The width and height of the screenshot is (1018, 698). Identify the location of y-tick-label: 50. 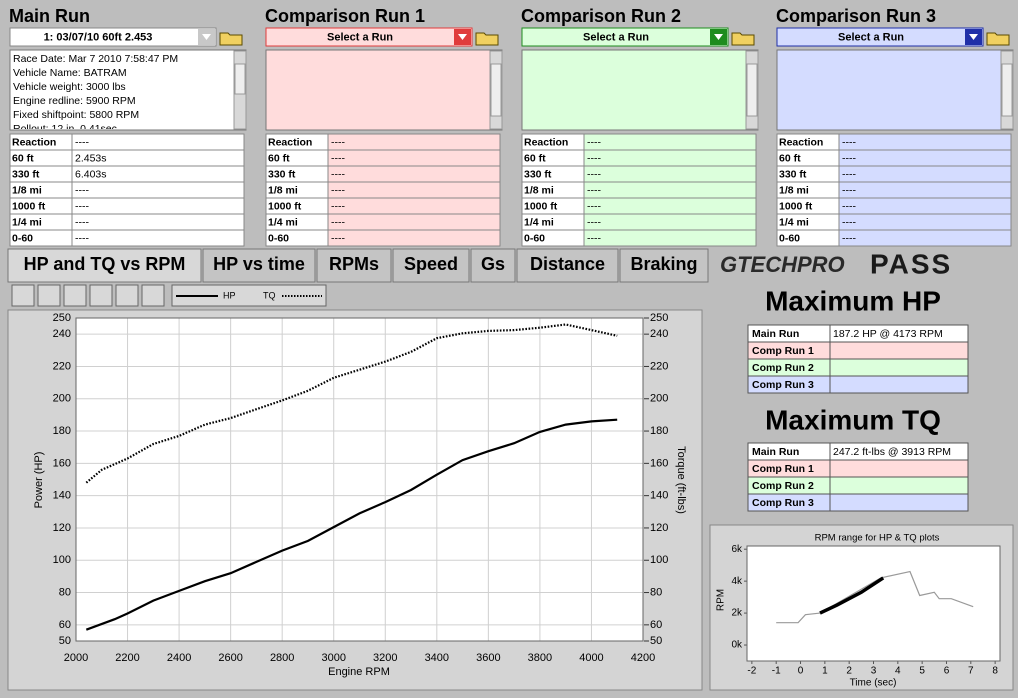
(65, 641).